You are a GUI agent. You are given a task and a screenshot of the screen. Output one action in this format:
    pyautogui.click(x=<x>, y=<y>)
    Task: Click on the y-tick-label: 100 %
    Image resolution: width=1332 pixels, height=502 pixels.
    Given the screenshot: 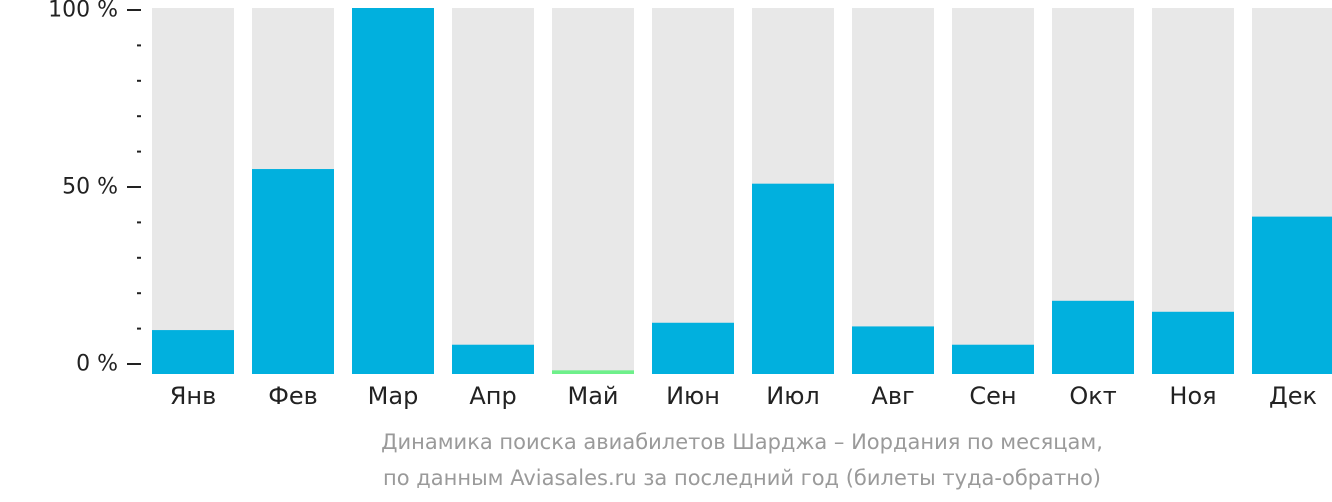 What is the action you would take?
    pyautogui.click(x=83, y=11)
    